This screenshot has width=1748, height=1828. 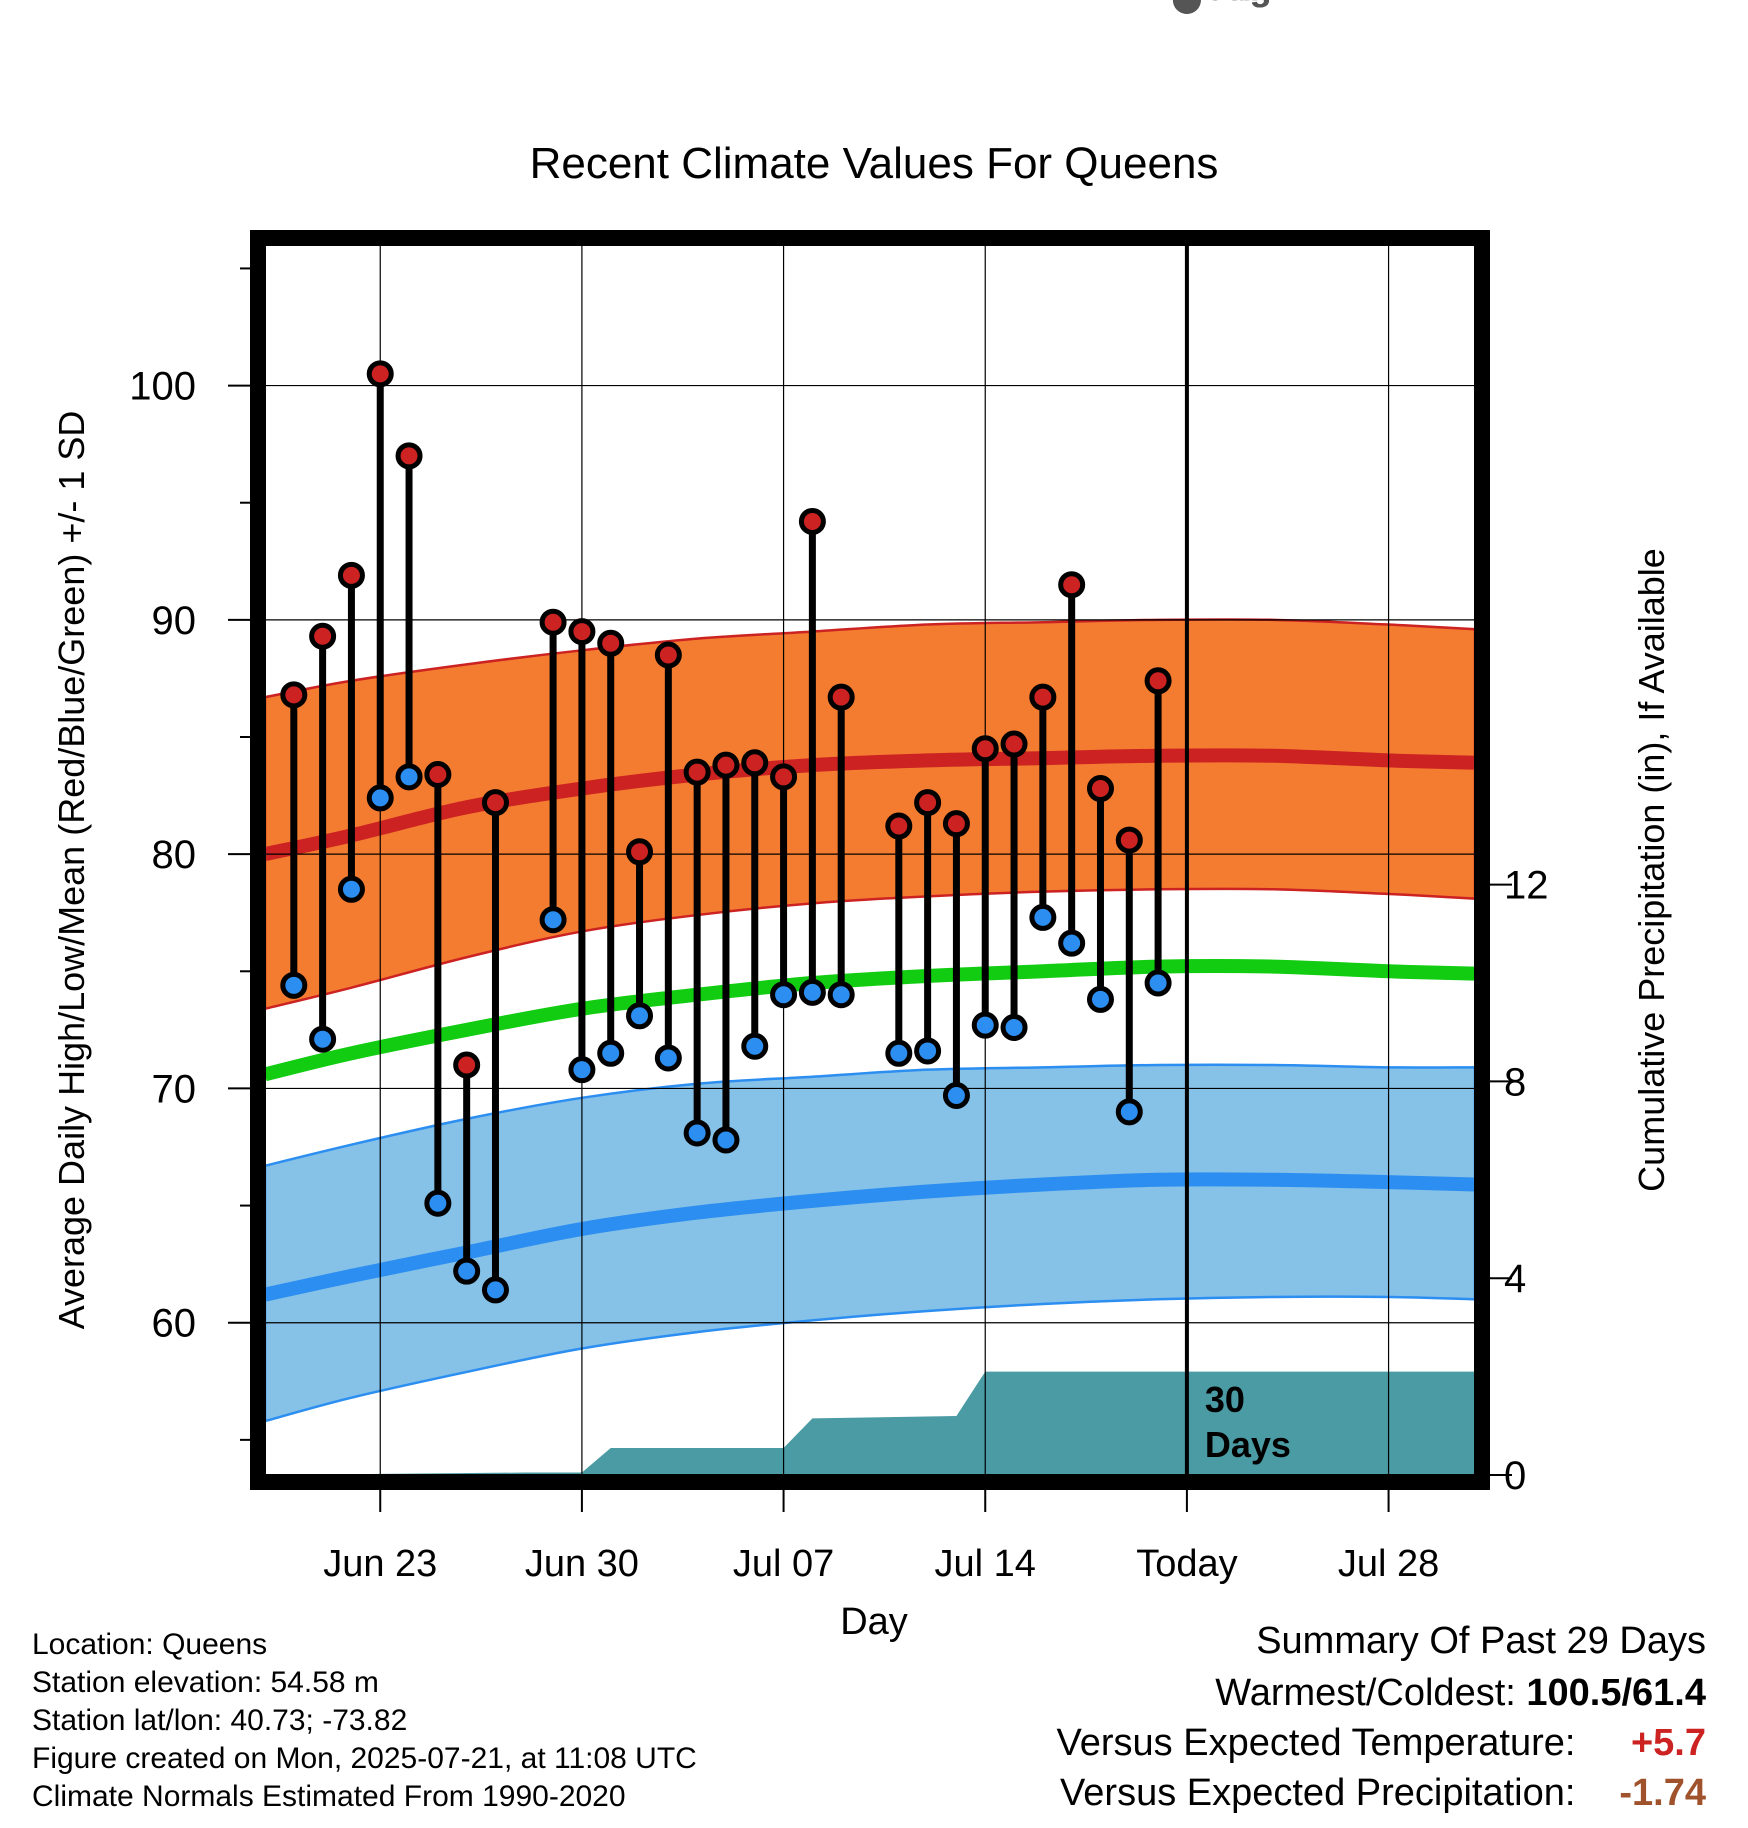 I want to click on temperature-label: Versus Expected Temperature:, so click(x=1316, y=1743).